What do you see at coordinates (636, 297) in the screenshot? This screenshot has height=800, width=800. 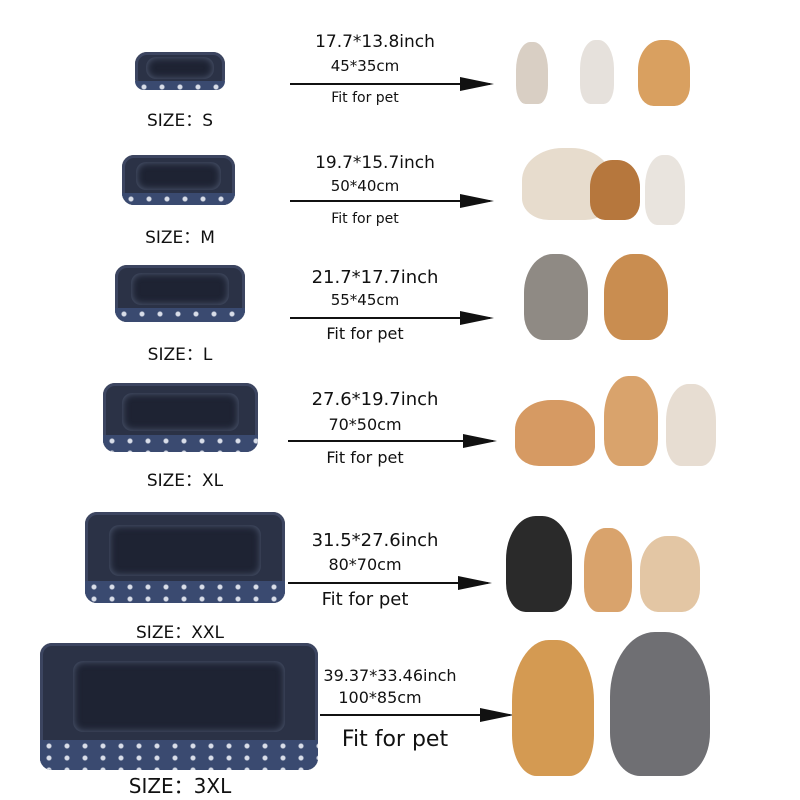 I see `pet-chihuahua-image` at bounding box center [636, 297].